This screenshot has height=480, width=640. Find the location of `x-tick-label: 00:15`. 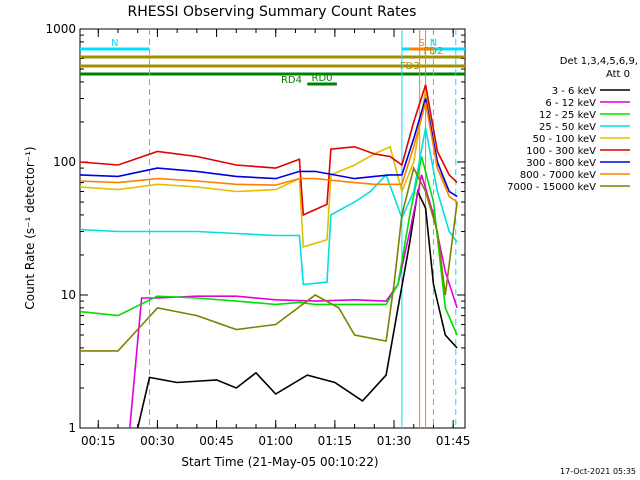

x-tick-label: 00:15 is located at coordinates (98, 441).